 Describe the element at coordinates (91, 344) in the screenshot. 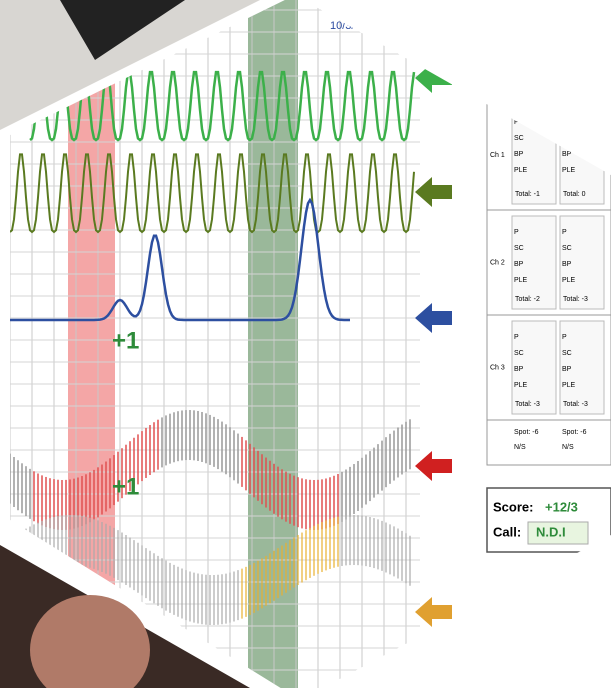

I see `red-band` at that location.